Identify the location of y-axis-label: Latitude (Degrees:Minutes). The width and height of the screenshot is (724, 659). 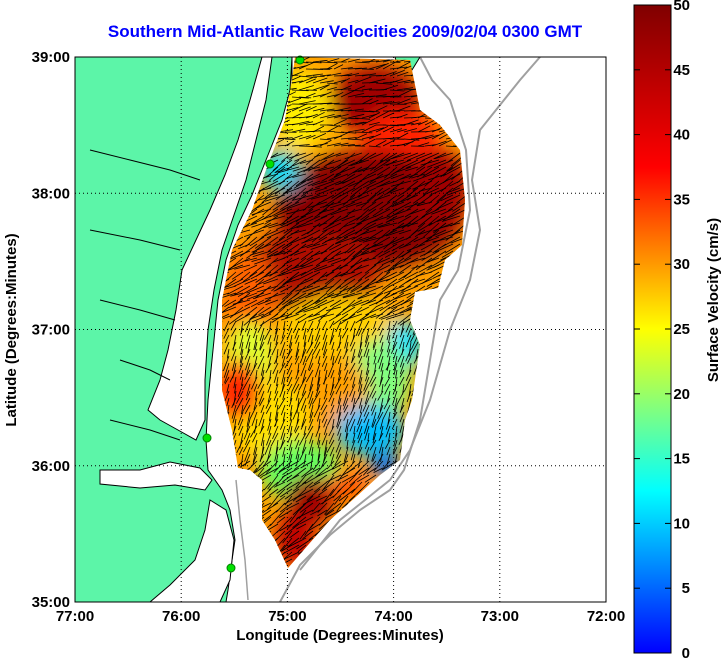
(11, 329).